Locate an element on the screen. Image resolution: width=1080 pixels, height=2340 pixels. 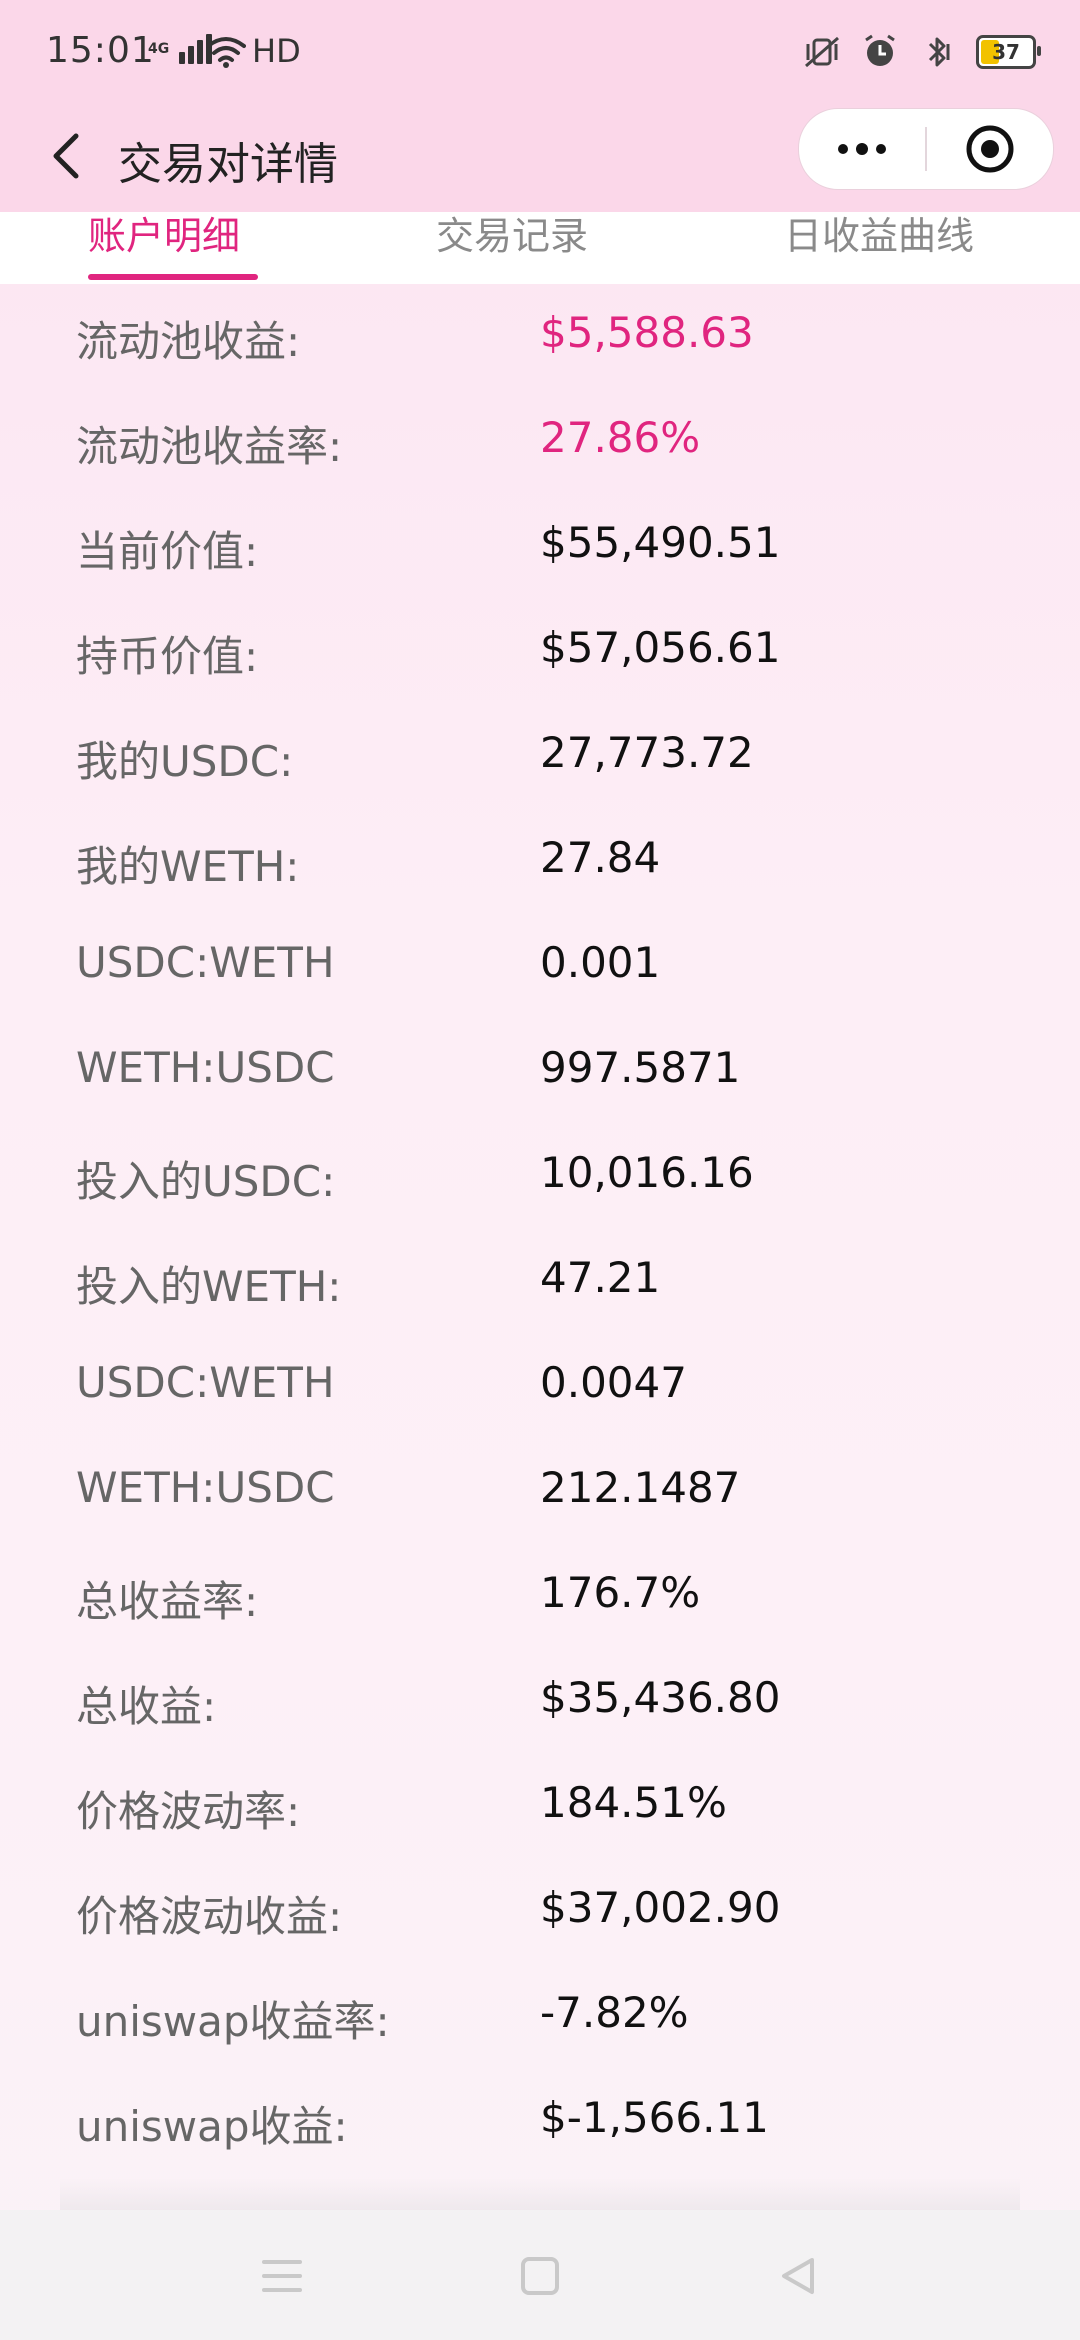
detail-row: USDC:WETH 0.001 is located at coordinates (540, 966).